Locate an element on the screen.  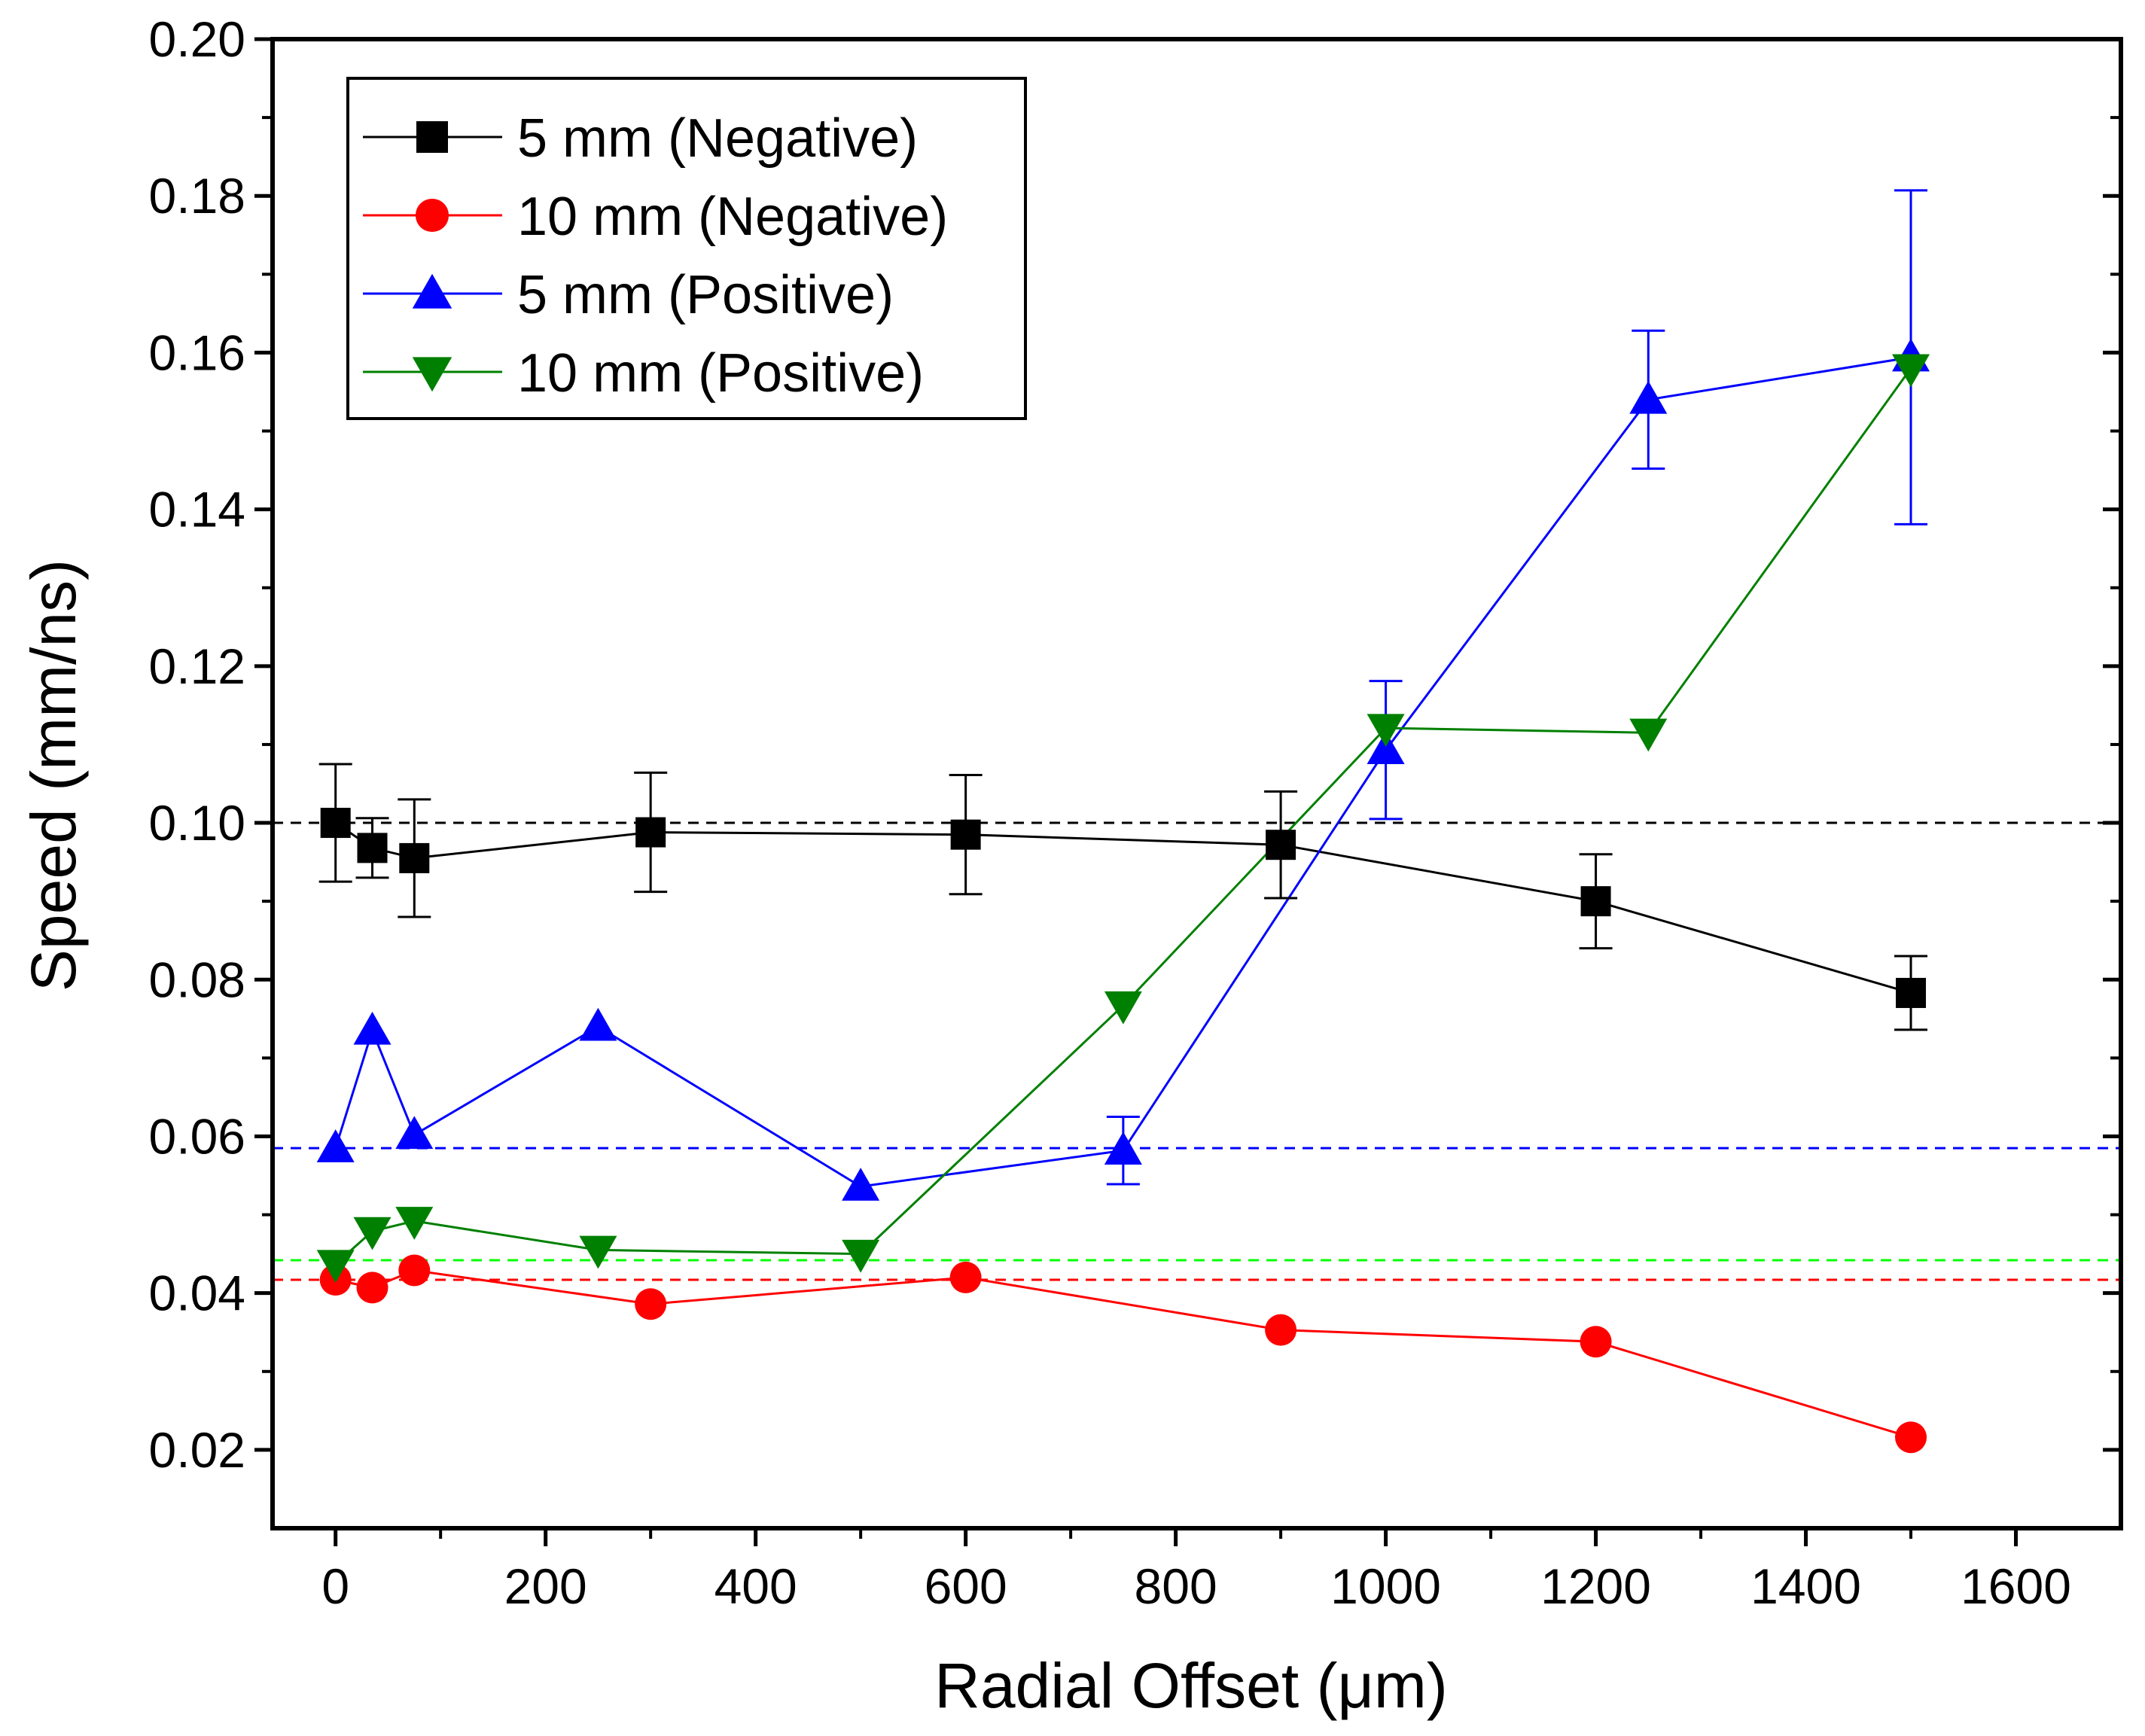
y-tick-label: 0.06 is located at coordinates (197, 1136).